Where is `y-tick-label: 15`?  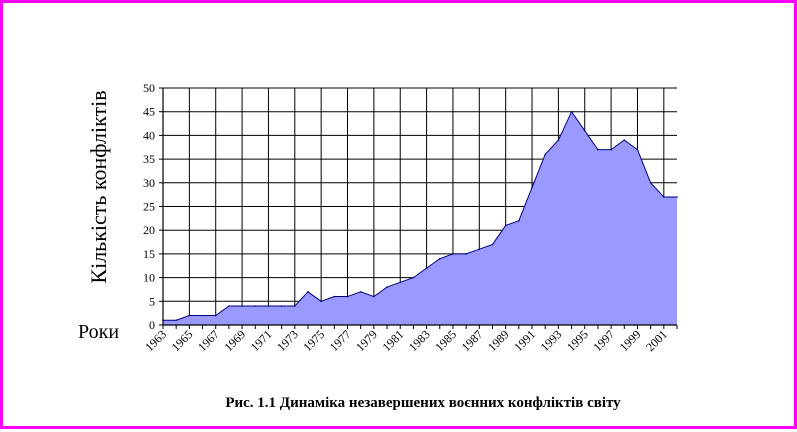
y-tick-label: 15 is located at coordinates (149, 254).